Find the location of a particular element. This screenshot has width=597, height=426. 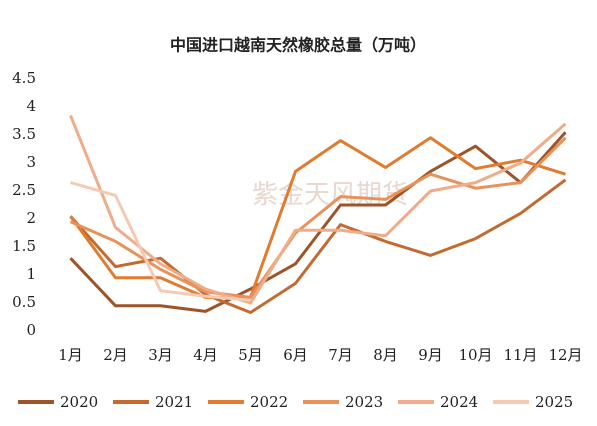

legend-label: 2023 is located at coordinates (364, 402).